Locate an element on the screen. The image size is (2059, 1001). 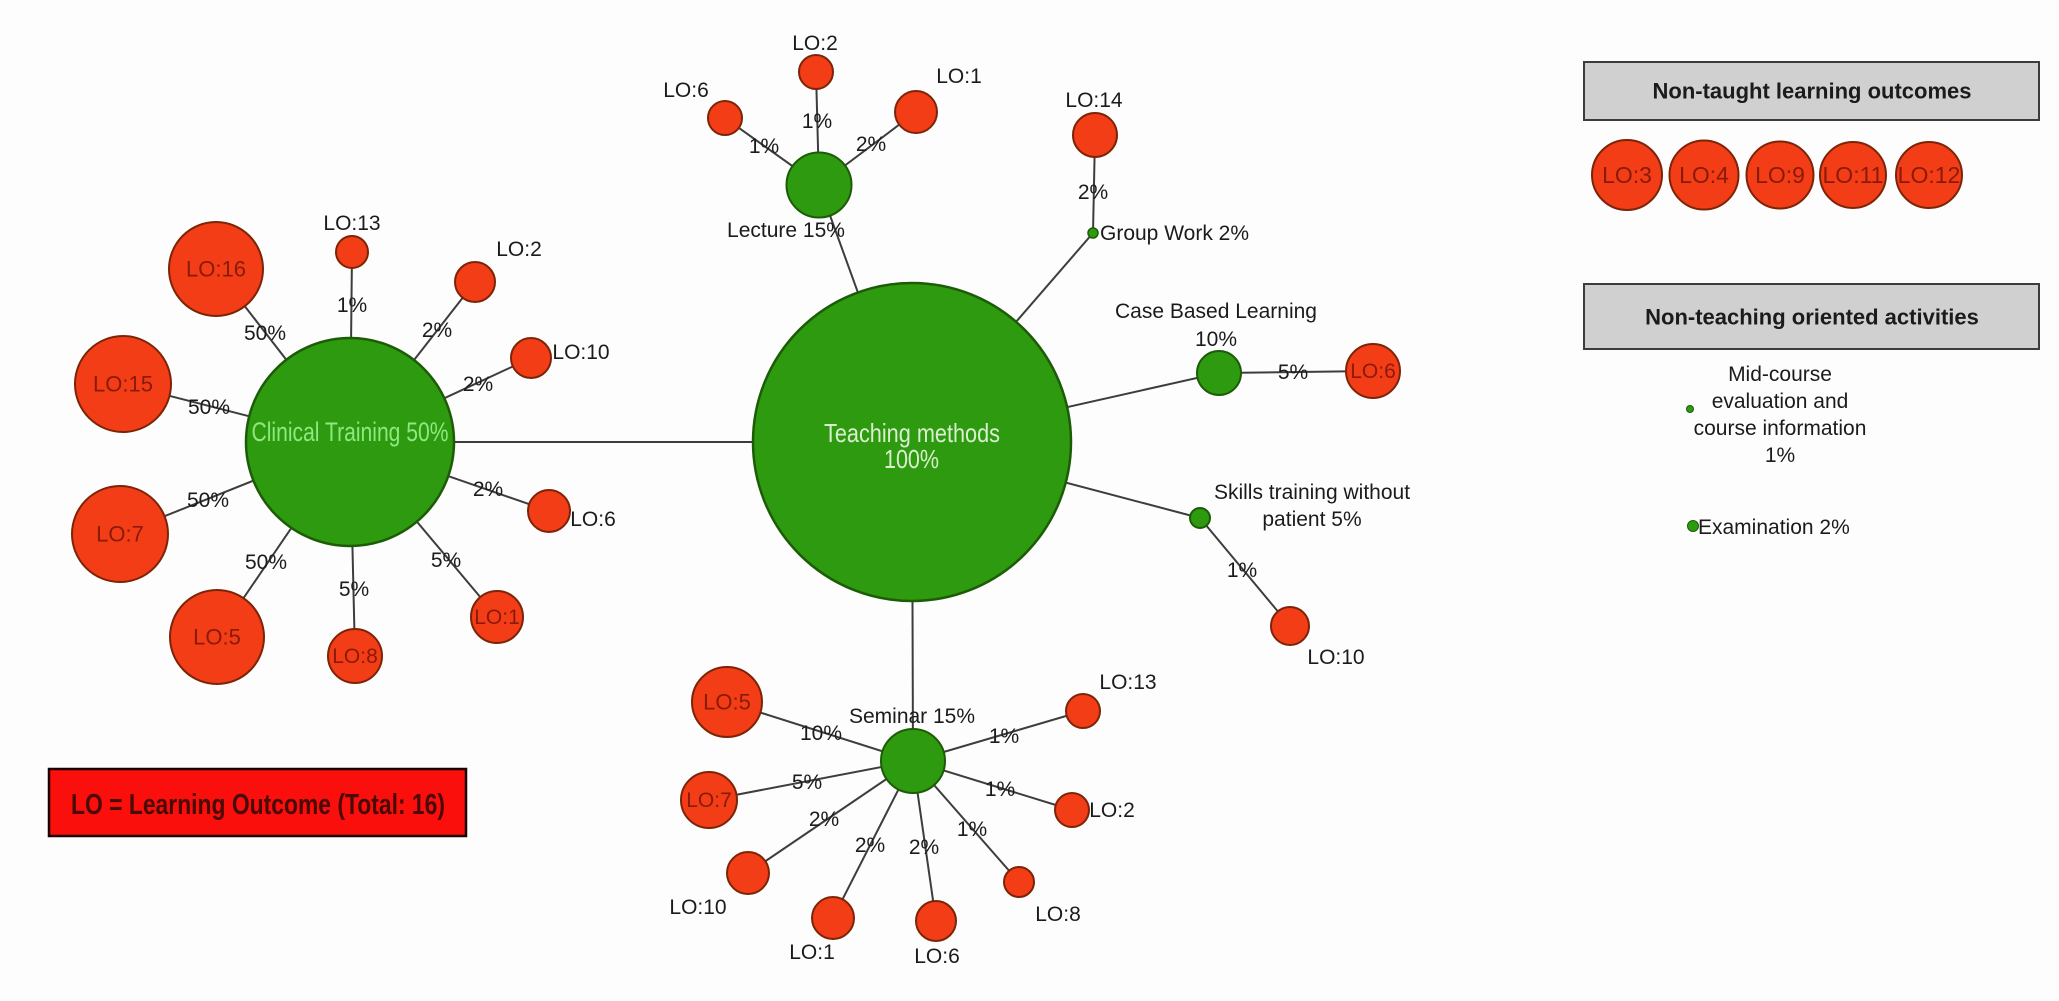
svg-text: Case Based Learning is located at coordinates (1216, 311).